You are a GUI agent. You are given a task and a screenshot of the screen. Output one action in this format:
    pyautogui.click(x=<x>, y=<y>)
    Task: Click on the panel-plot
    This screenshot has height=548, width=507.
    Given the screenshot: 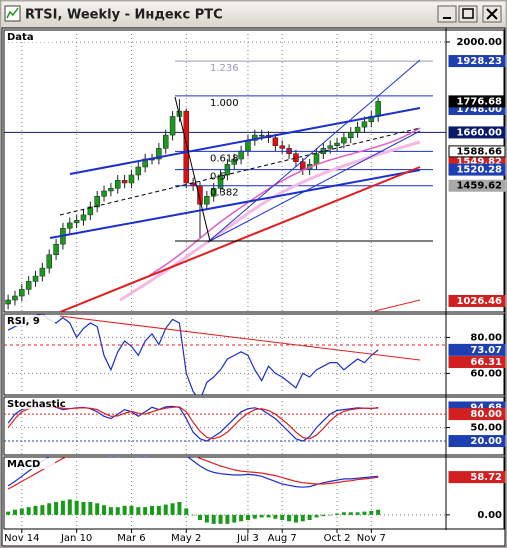 What is the action you would take?
    pyautogui.click(x=225, y=426)
    